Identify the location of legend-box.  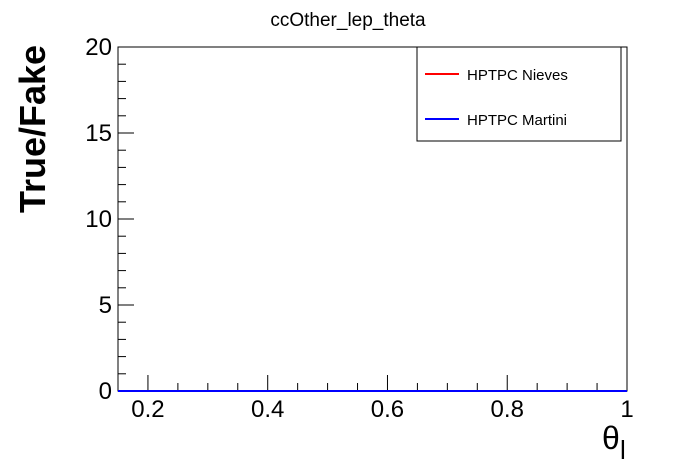
(519, 94).